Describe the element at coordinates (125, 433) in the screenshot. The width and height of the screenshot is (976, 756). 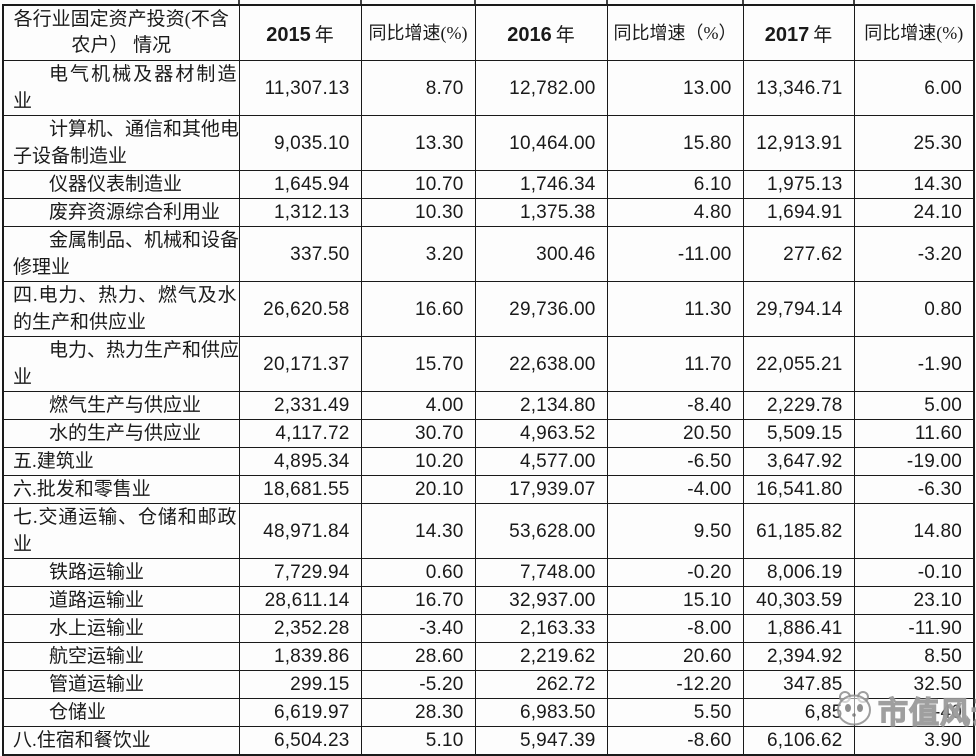
I see `industry-name-line: 水的生产与供应业` at that location.